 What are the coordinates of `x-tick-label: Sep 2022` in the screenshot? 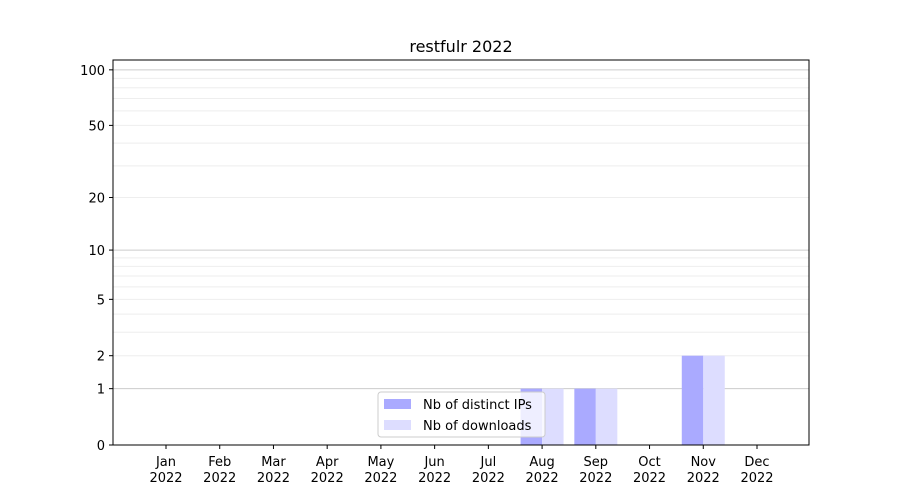 It's located at (595, 470).